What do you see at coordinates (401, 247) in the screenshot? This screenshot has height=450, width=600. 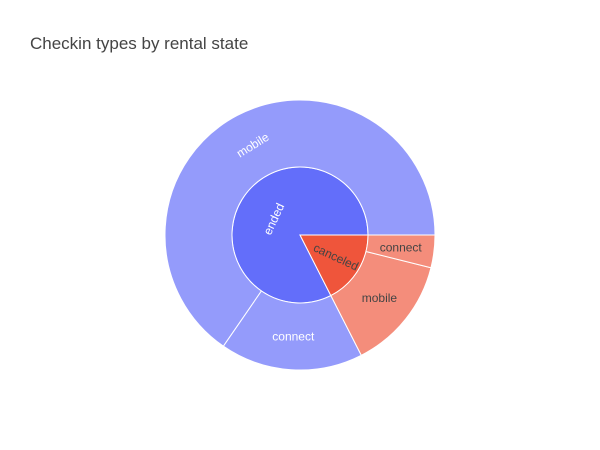 I see `sunburst-label-canceled-connect: connect` at bounding box center [401, 247].